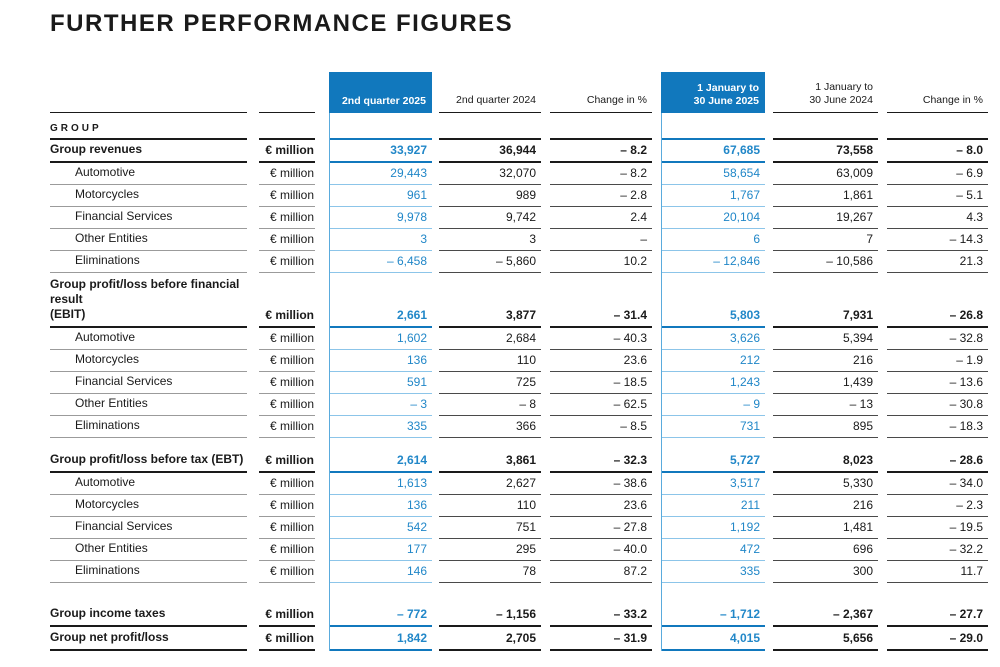  I want to click on value-cell: – 32.8, so click(937, 339).